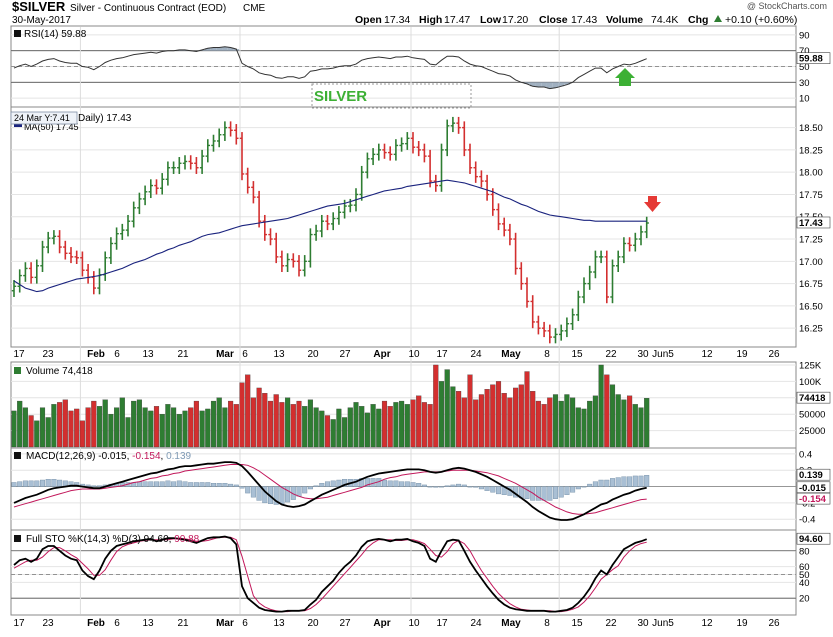 This screenshot has width=833, height=637. What do you see at coordinates (811, 306) in the screenshot?
I see `price-tick-label: 16.50` at bounding box center [811, 306].